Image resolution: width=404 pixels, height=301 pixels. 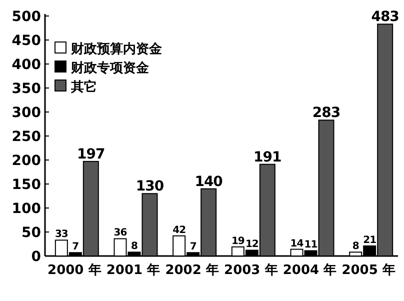 I want to click on x-tick-label: 2004 年, so click(x=309, y=270).